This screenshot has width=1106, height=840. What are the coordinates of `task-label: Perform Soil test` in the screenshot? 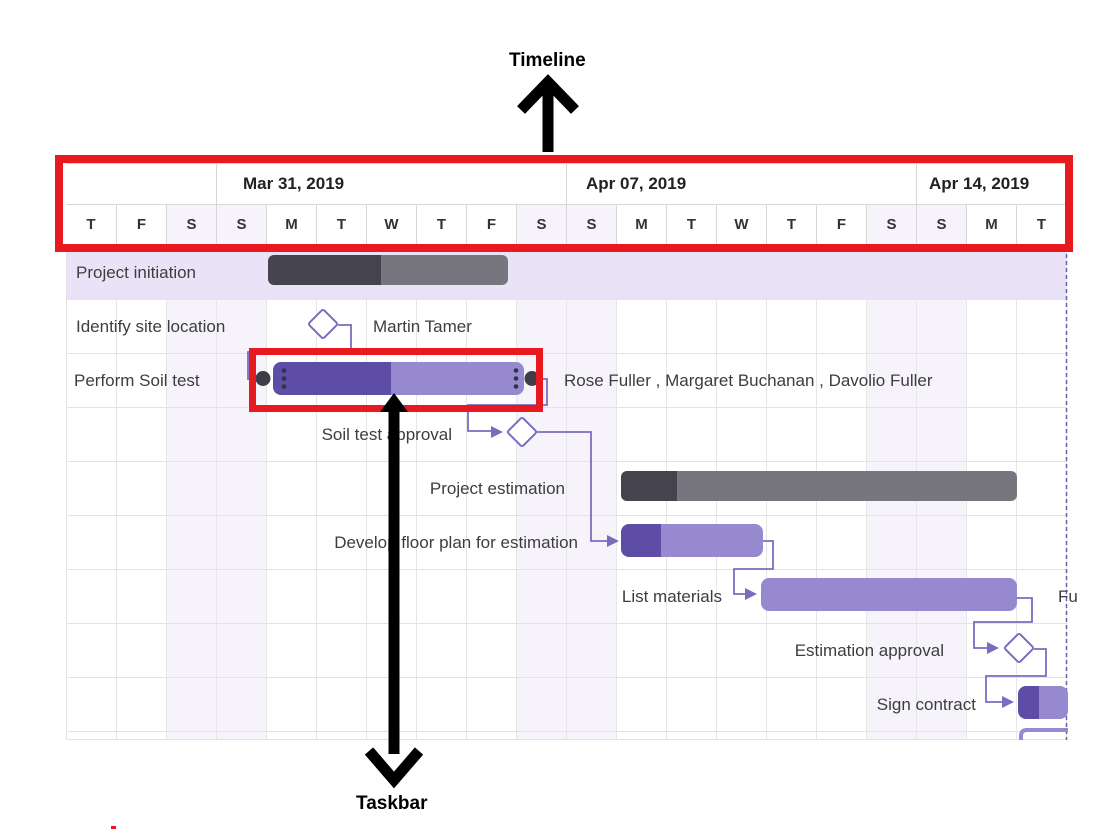 It's located at (137, 380).